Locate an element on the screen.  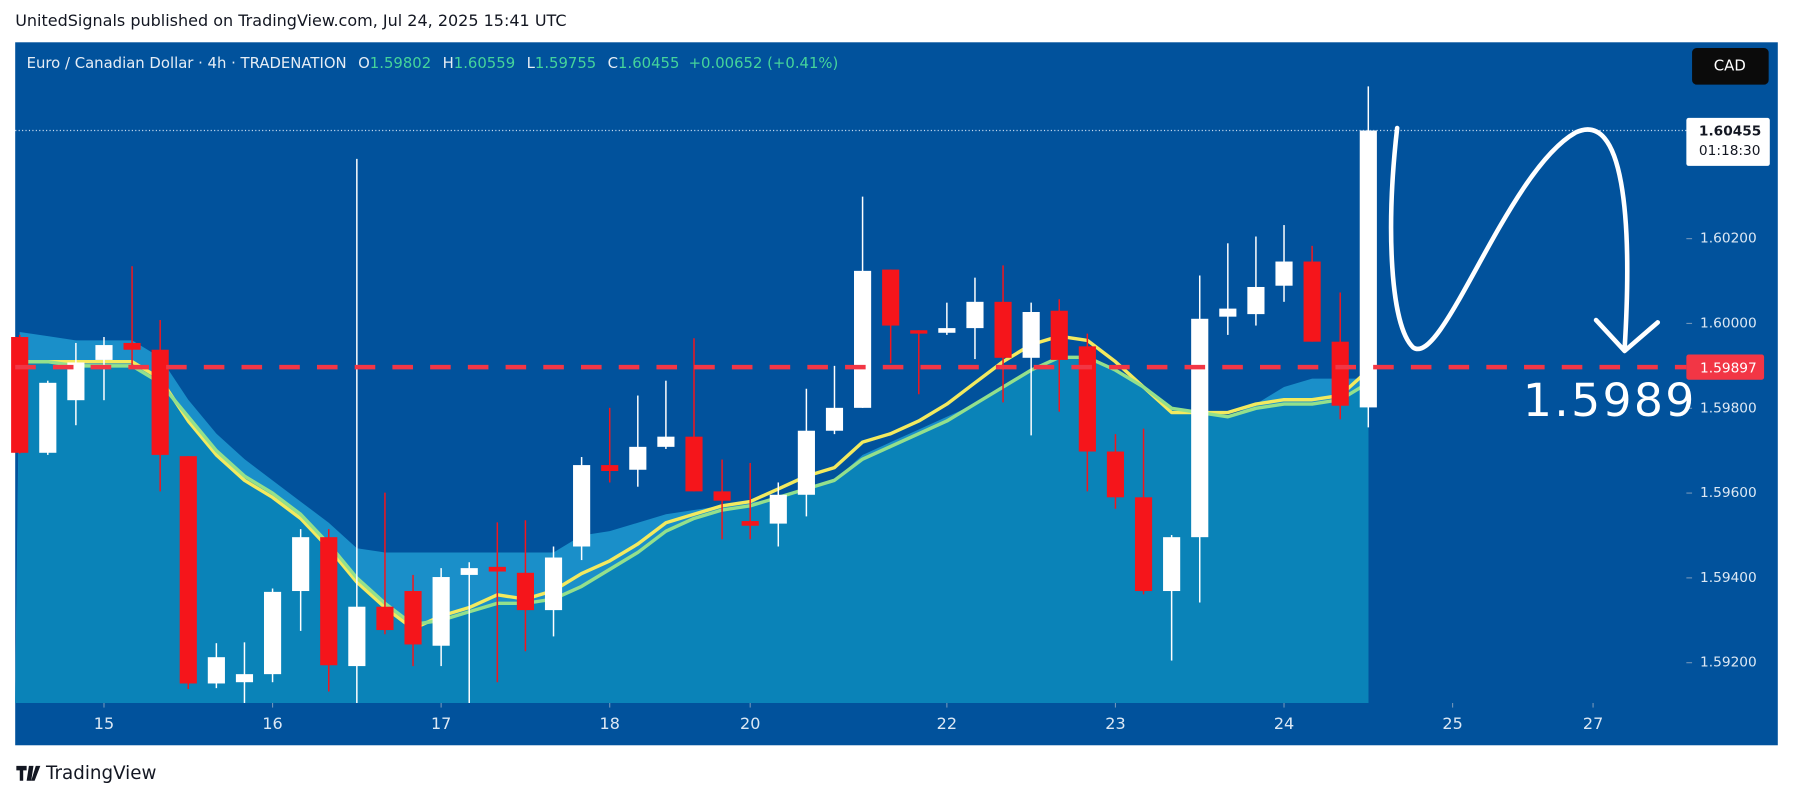
y-tick-label: 1.59600 is located at coordinates (1728, 493).